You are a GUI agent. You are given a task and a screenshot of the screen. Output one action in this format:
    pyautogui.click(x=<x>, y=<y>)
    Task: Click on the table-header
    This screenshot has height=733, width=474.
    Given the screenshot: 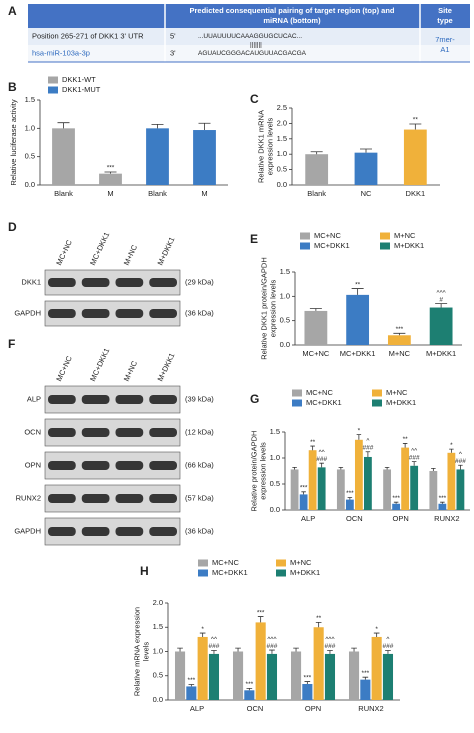 What is the action you would take?
    pyautogui.click(x=249, y=16)
    